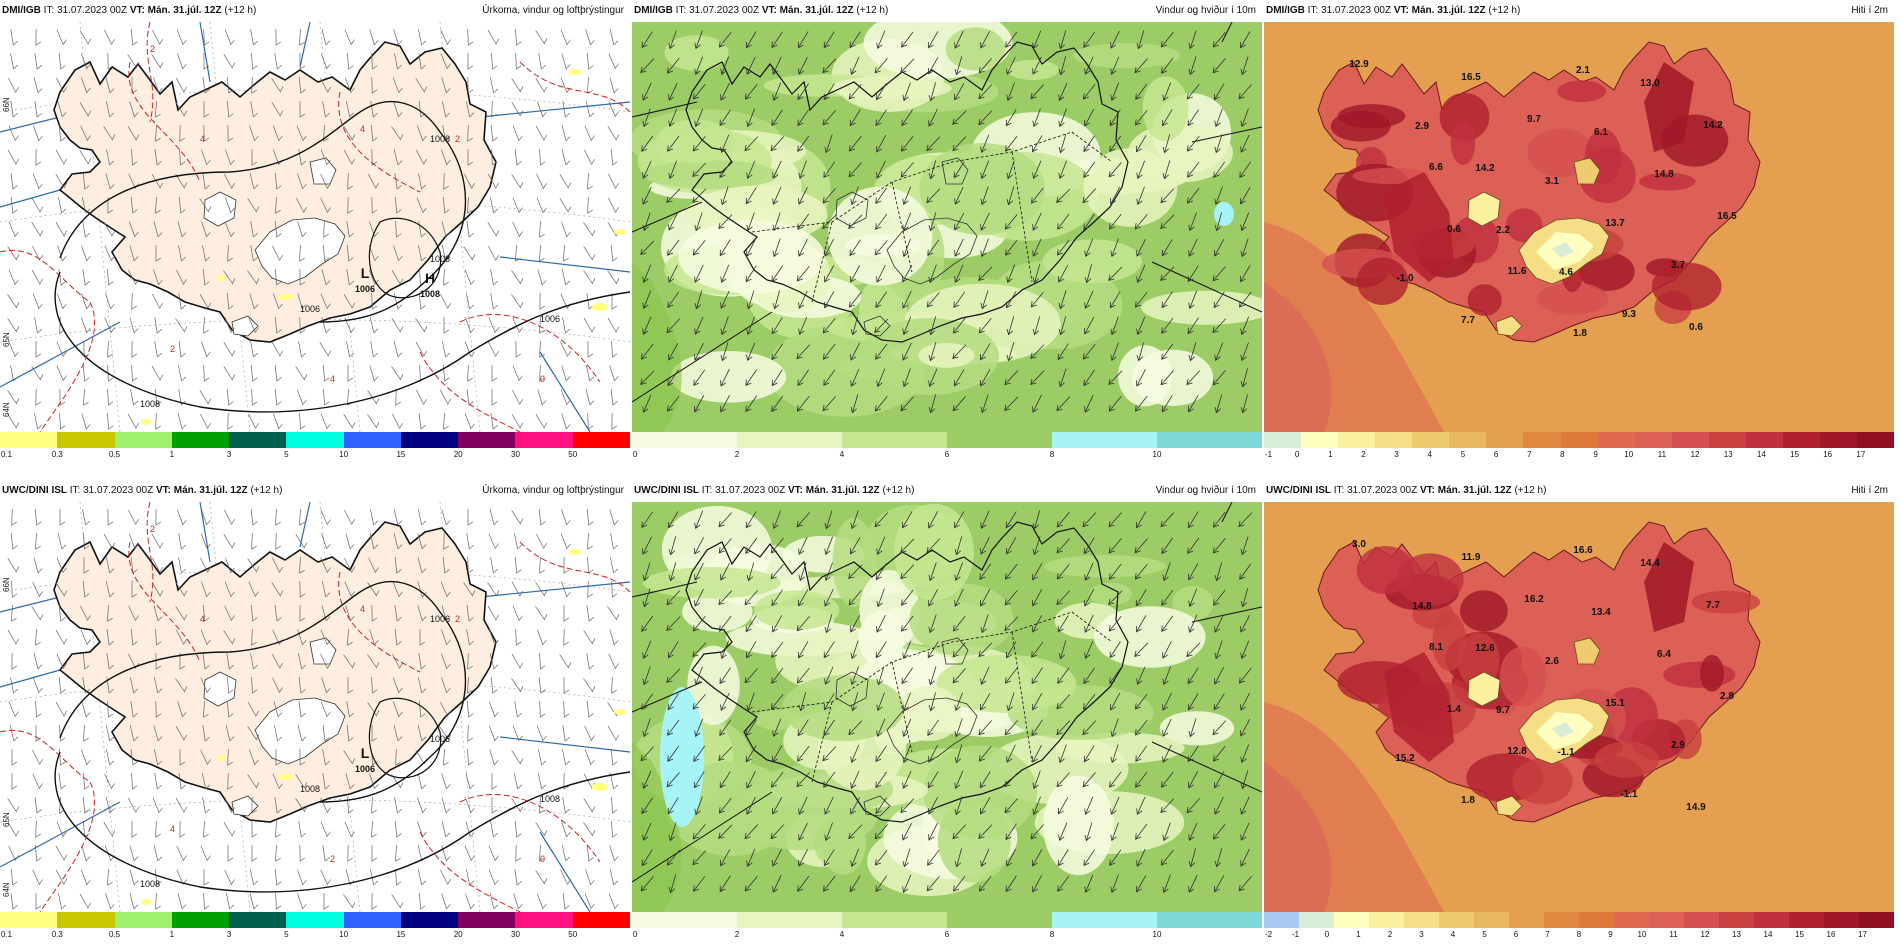 Image resolution: width=1900 pixels, height=950 pixels. What do you see at coordinates (1713, 125) in the screenshot?
I see `temperature-value-label: 14.2` at bounding box center [1713, 125].